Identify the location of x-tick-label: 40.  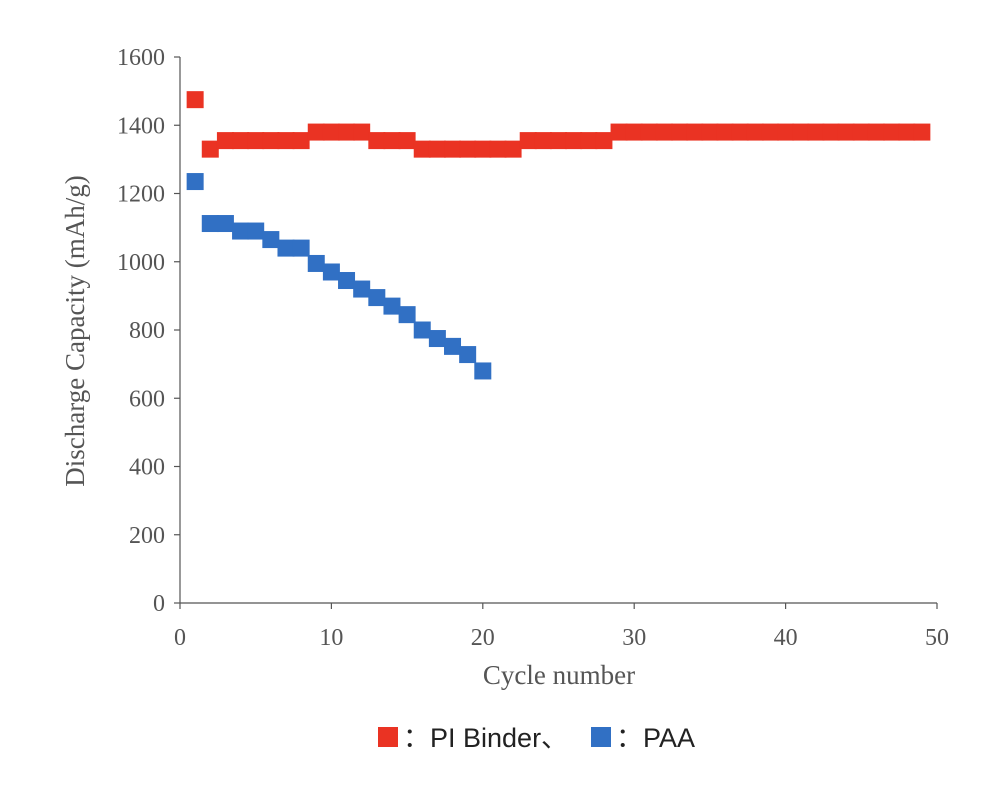
(786, 638).